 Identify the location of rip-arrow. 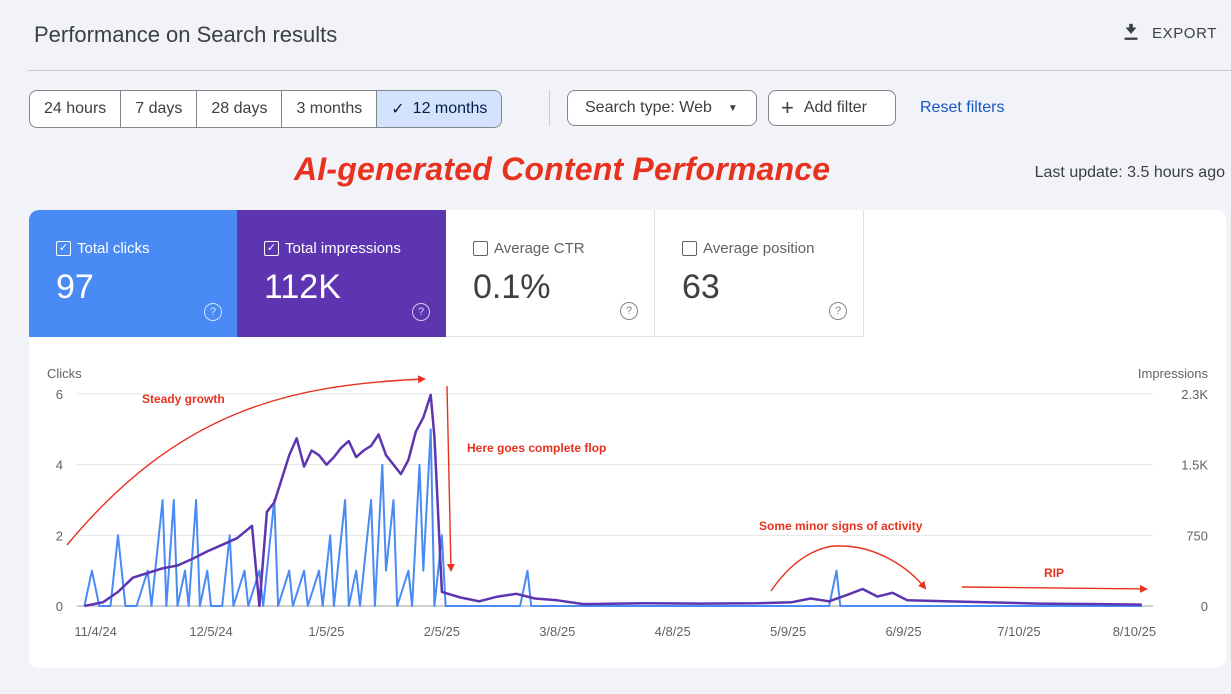
(1054, 588).